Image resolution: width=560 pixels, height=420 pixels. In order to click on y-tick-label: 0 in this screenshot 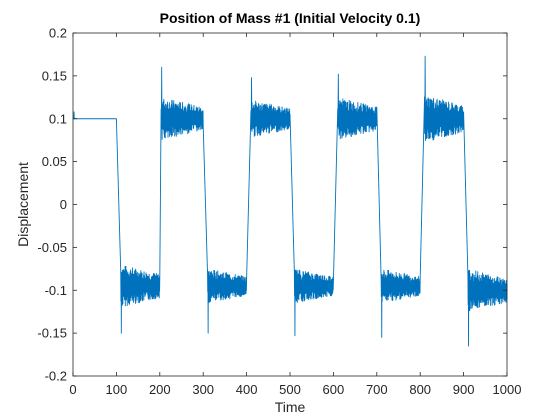, I will do `click(63, 204)`.